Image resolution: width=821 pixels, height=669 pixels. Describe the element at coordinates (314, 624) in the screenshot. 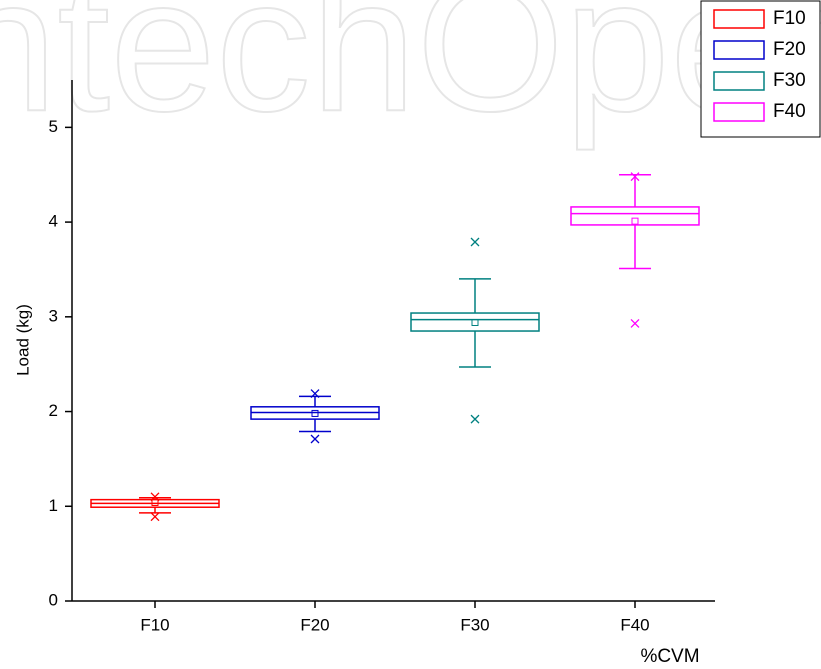

I see `x-tick-label: F20` at that location.